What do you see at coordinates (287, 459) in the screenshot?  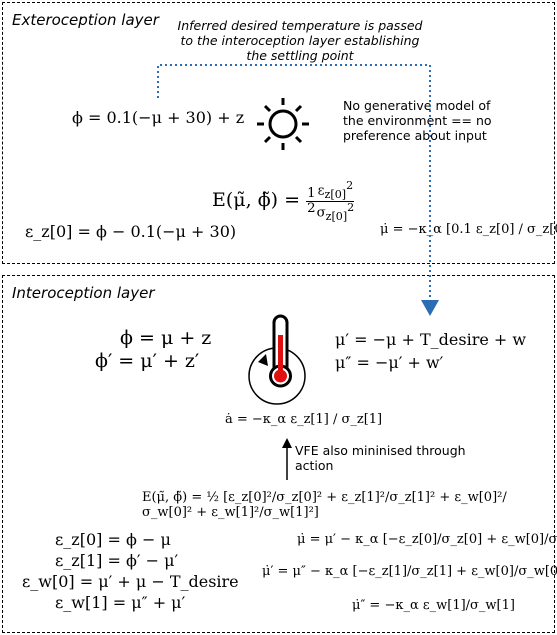 I see `vfe-arrow` at bounding box center [287, 459].